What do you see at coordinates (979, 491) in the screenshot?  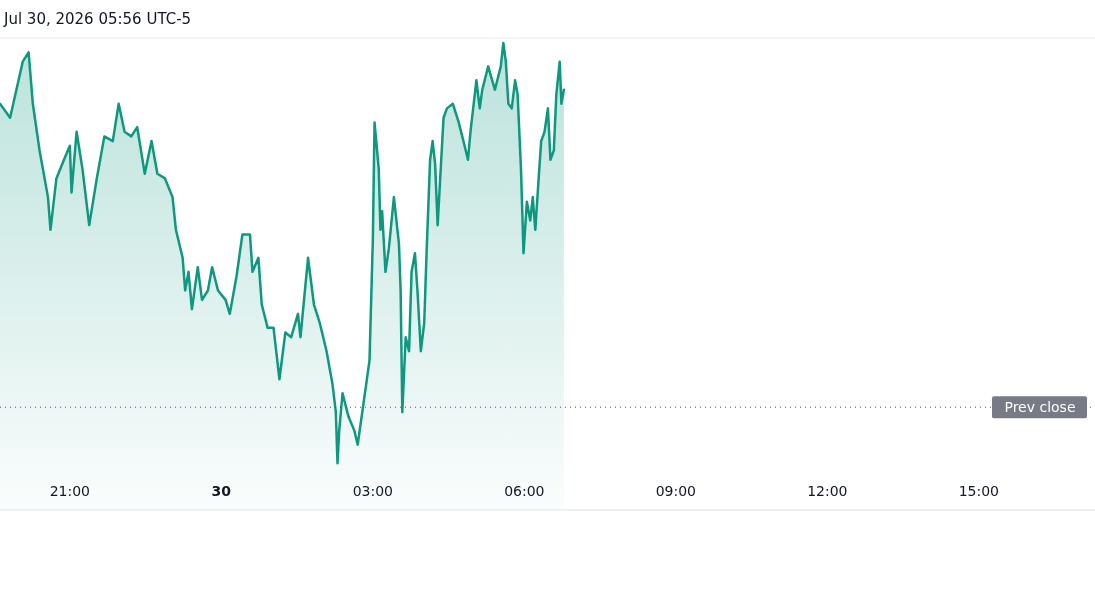 I see `x-tick-label: 15:00` at bounding box center [979, 491].